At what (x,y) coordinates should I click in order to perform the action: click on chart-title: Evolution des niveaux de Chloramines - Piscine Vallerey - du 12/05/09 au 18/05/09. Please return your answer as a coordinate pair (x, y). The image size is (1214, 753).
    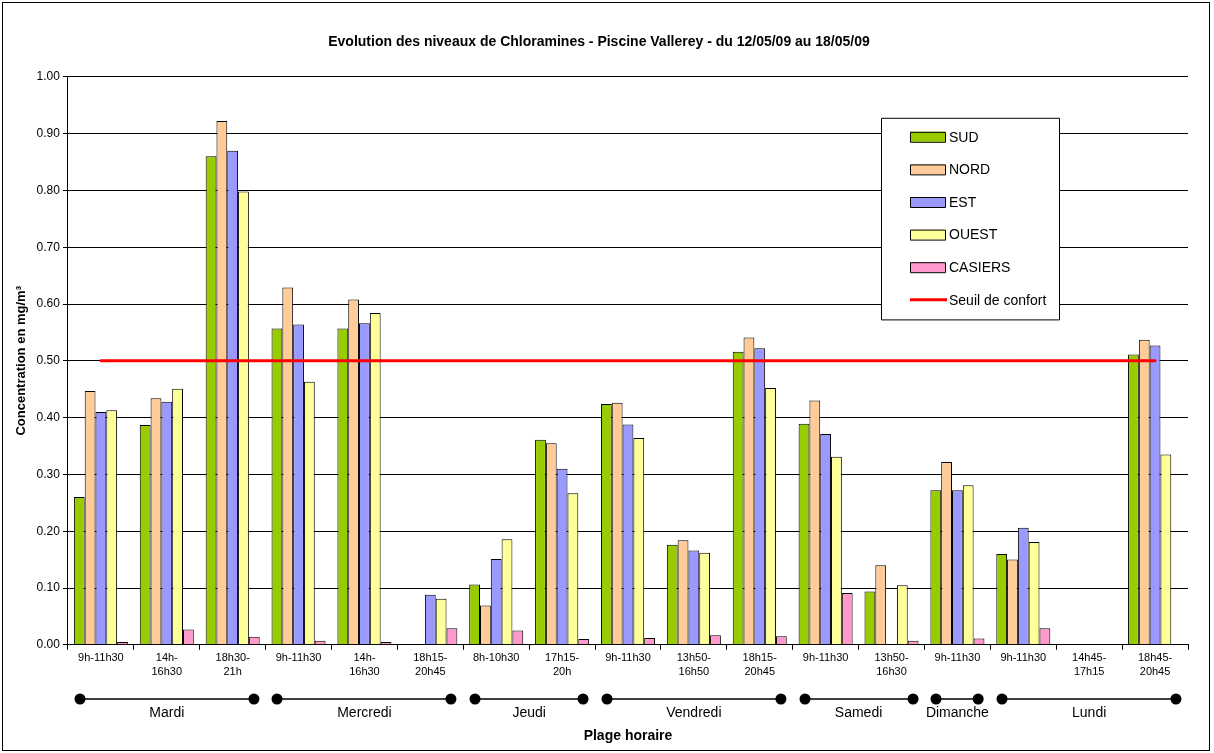
    Looking at the image, I should click on (599, 41).